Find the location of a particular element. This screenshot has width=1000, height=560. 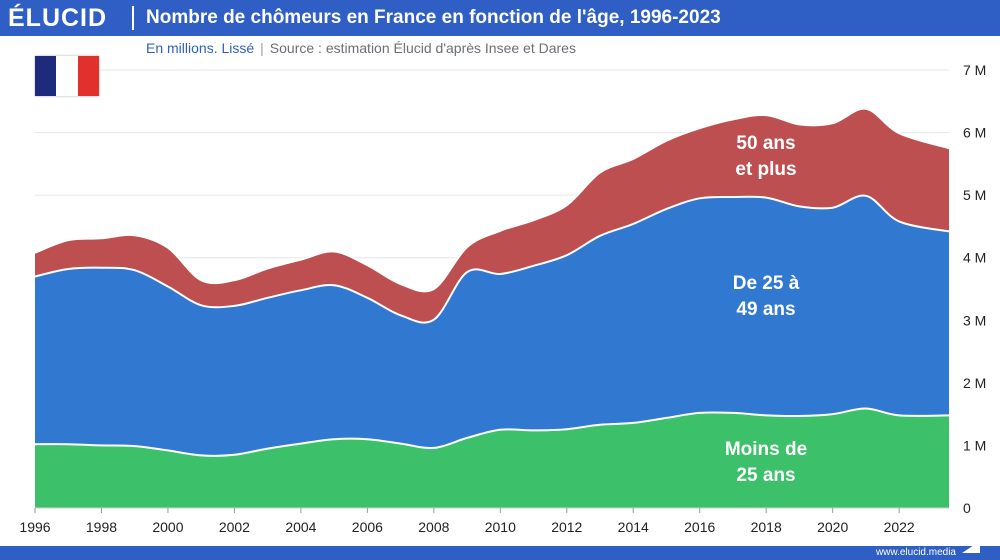

footer-bar is located at coordinates (500, 553).